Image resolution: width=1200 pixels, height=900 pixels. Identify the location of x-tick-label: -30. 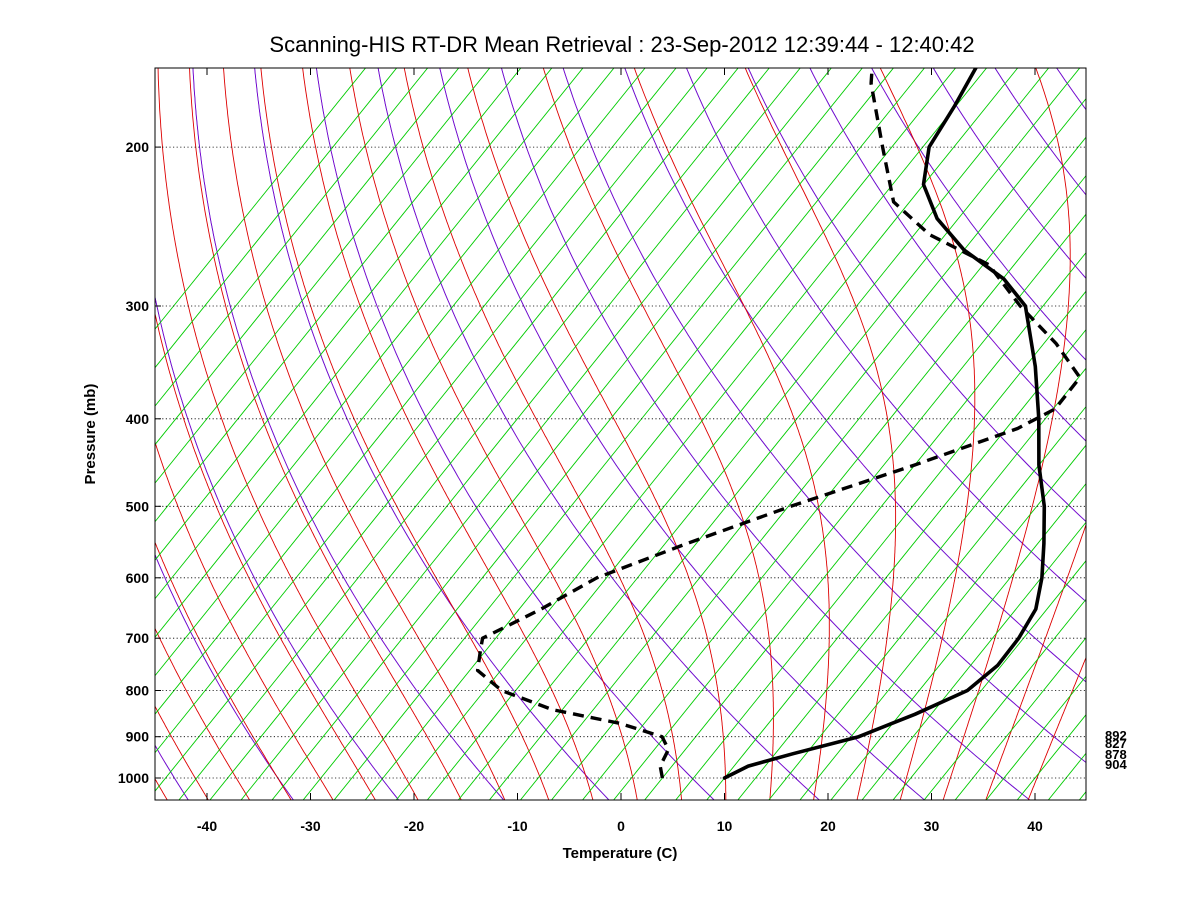
(310, 826).